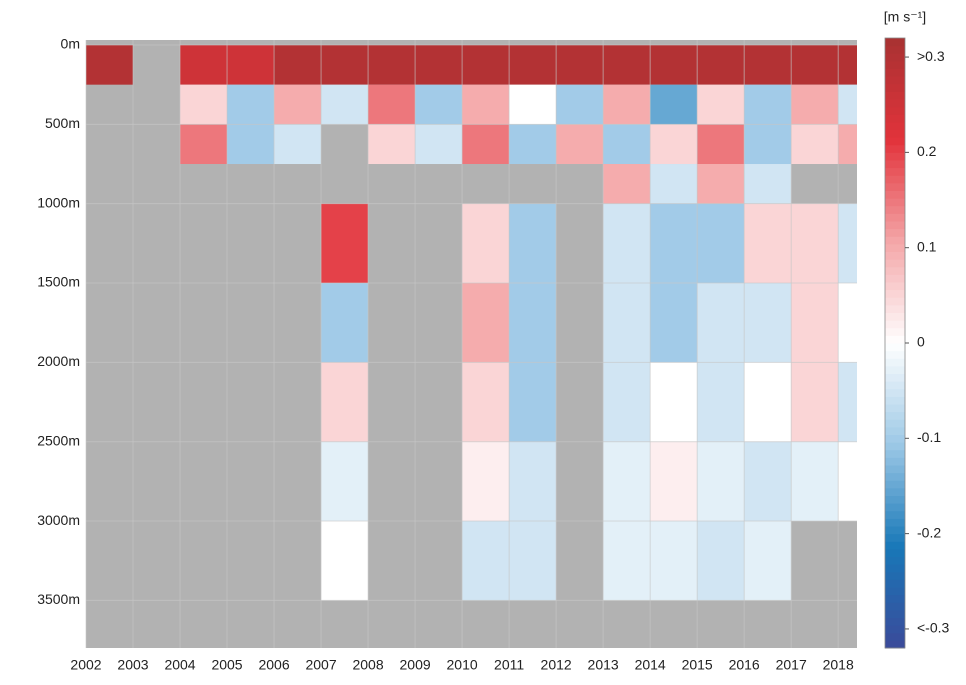 The width and height of the screenshot is (966, 685). What do you see at coordinates (933, 628) in the screenshot?
I see `colorbar-tick-label: <-0.3` at bounding box center [933, 628].